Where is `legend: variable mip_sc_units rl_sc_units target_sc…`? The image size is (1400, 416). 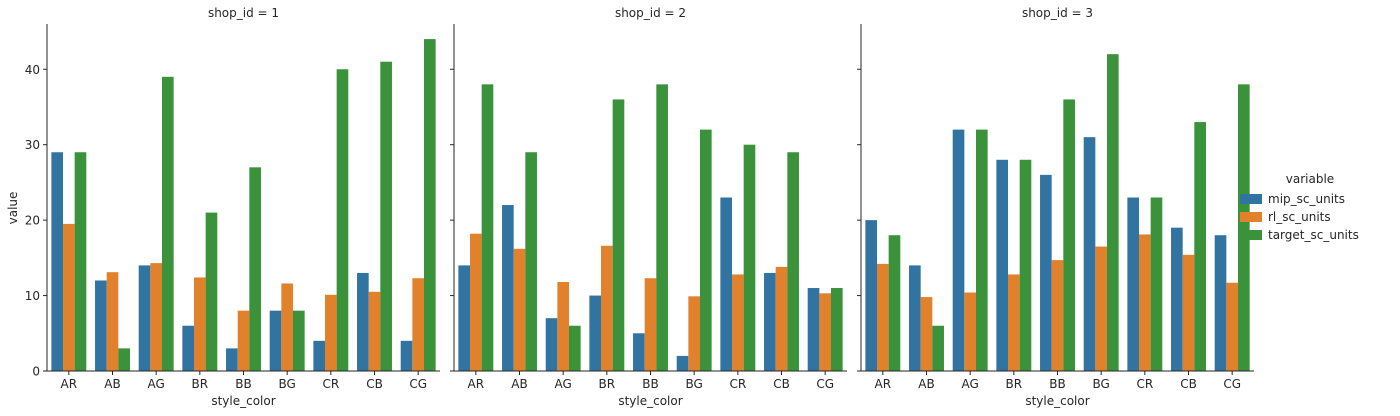 legend: variable mip_sc_units rl_sc_units target_sc… is located at coordinates (1299, 207).